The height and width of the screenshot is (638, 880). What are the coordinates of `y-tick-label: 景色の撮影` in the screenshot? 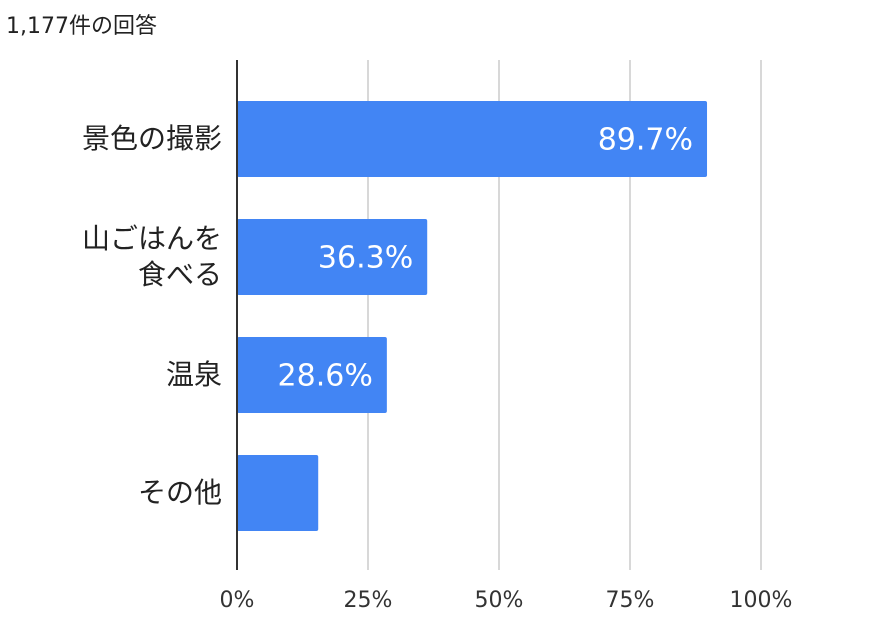 It's located at (151, 138).